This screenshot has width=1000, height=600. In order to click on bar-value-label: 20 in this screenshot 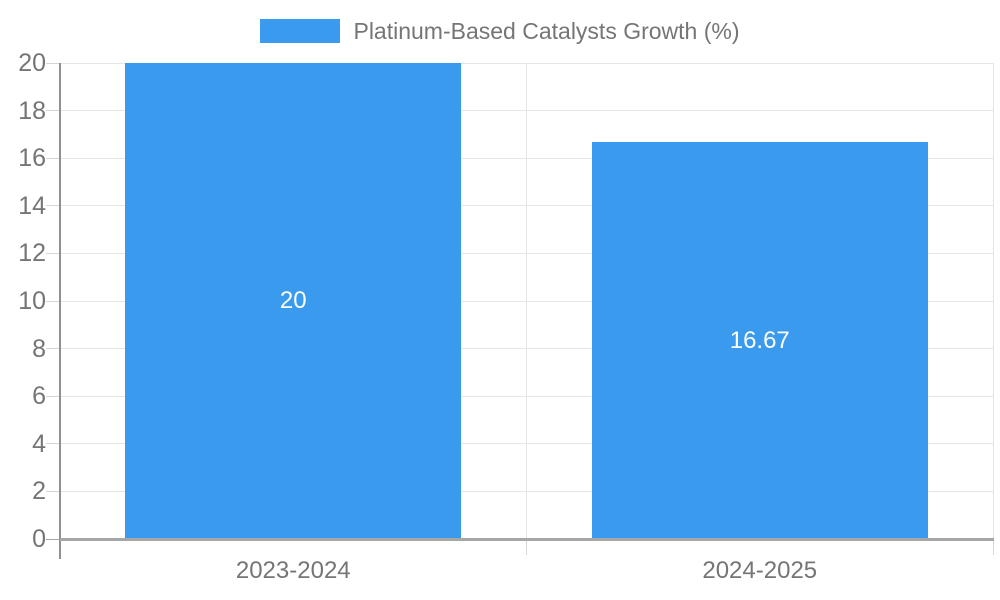, I will do `click(293, 300)`.